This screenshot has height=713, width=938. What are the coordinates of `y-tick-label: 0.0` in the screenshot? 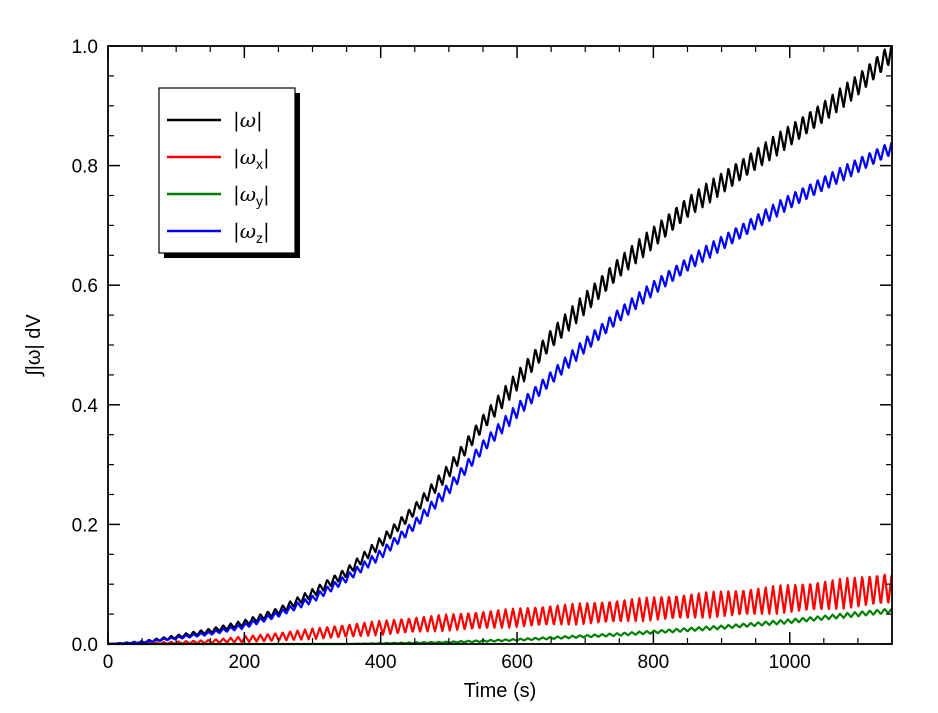 It's located at (85, 645).